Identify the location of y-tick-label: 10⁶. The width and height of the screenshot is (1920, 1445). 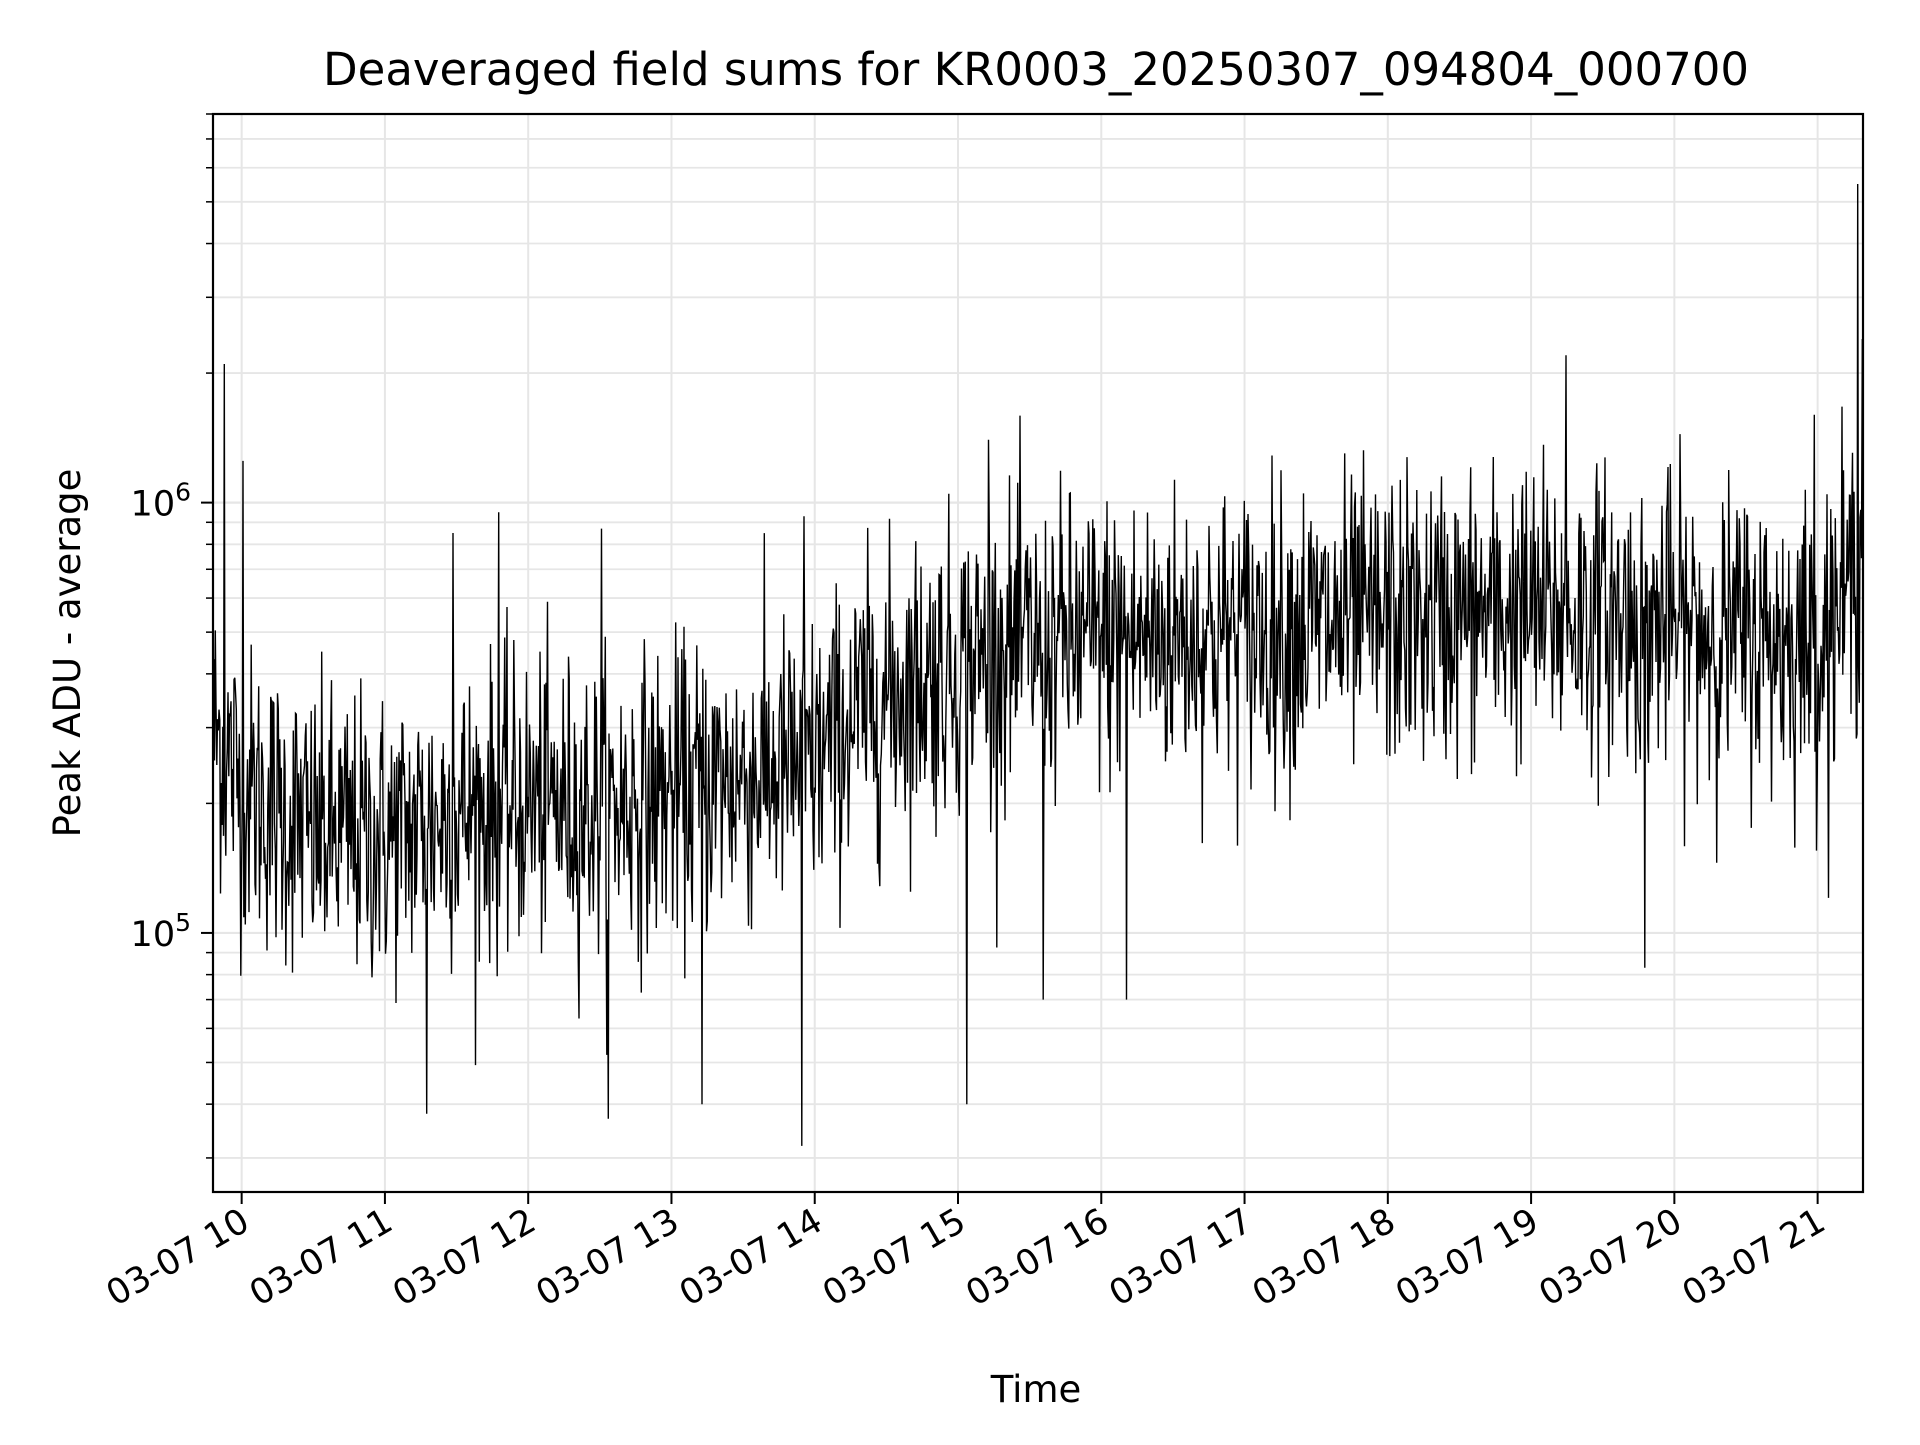
(161, 501).